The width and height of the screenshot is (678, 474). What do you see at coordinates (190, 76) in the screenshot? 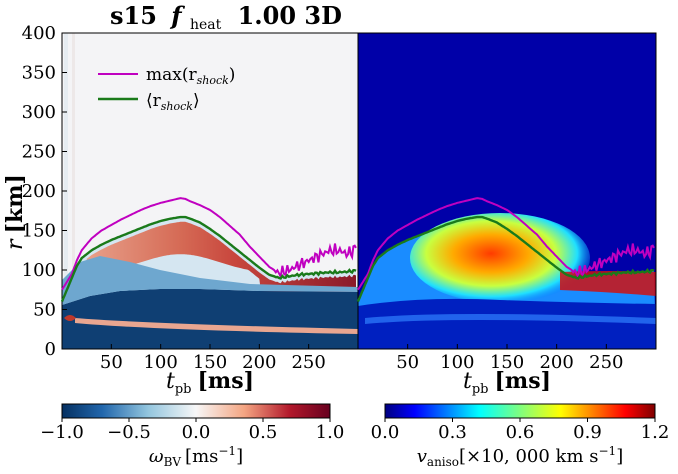
I see `legend-max-shock-label: max(rshock)` at bounding box center [190, 76].